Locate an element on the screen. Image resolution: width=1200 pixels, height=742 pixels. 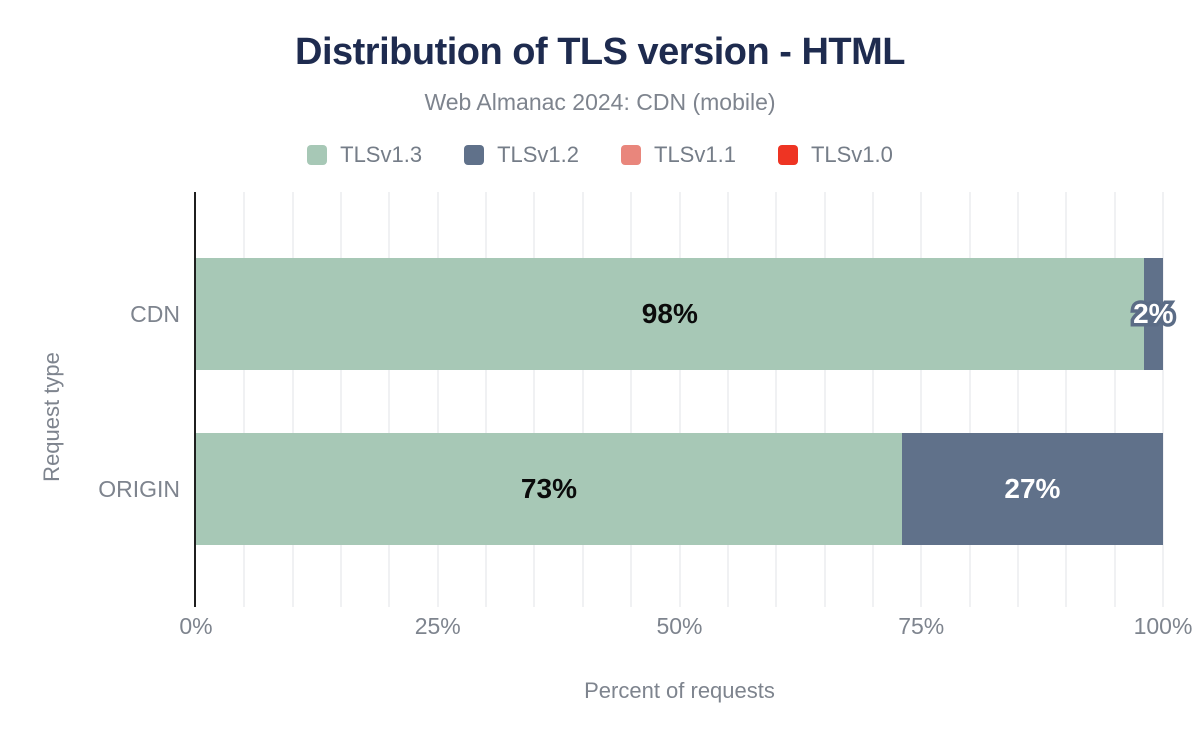
bar-value-label: 27% is located at coordinates (1032, 488).